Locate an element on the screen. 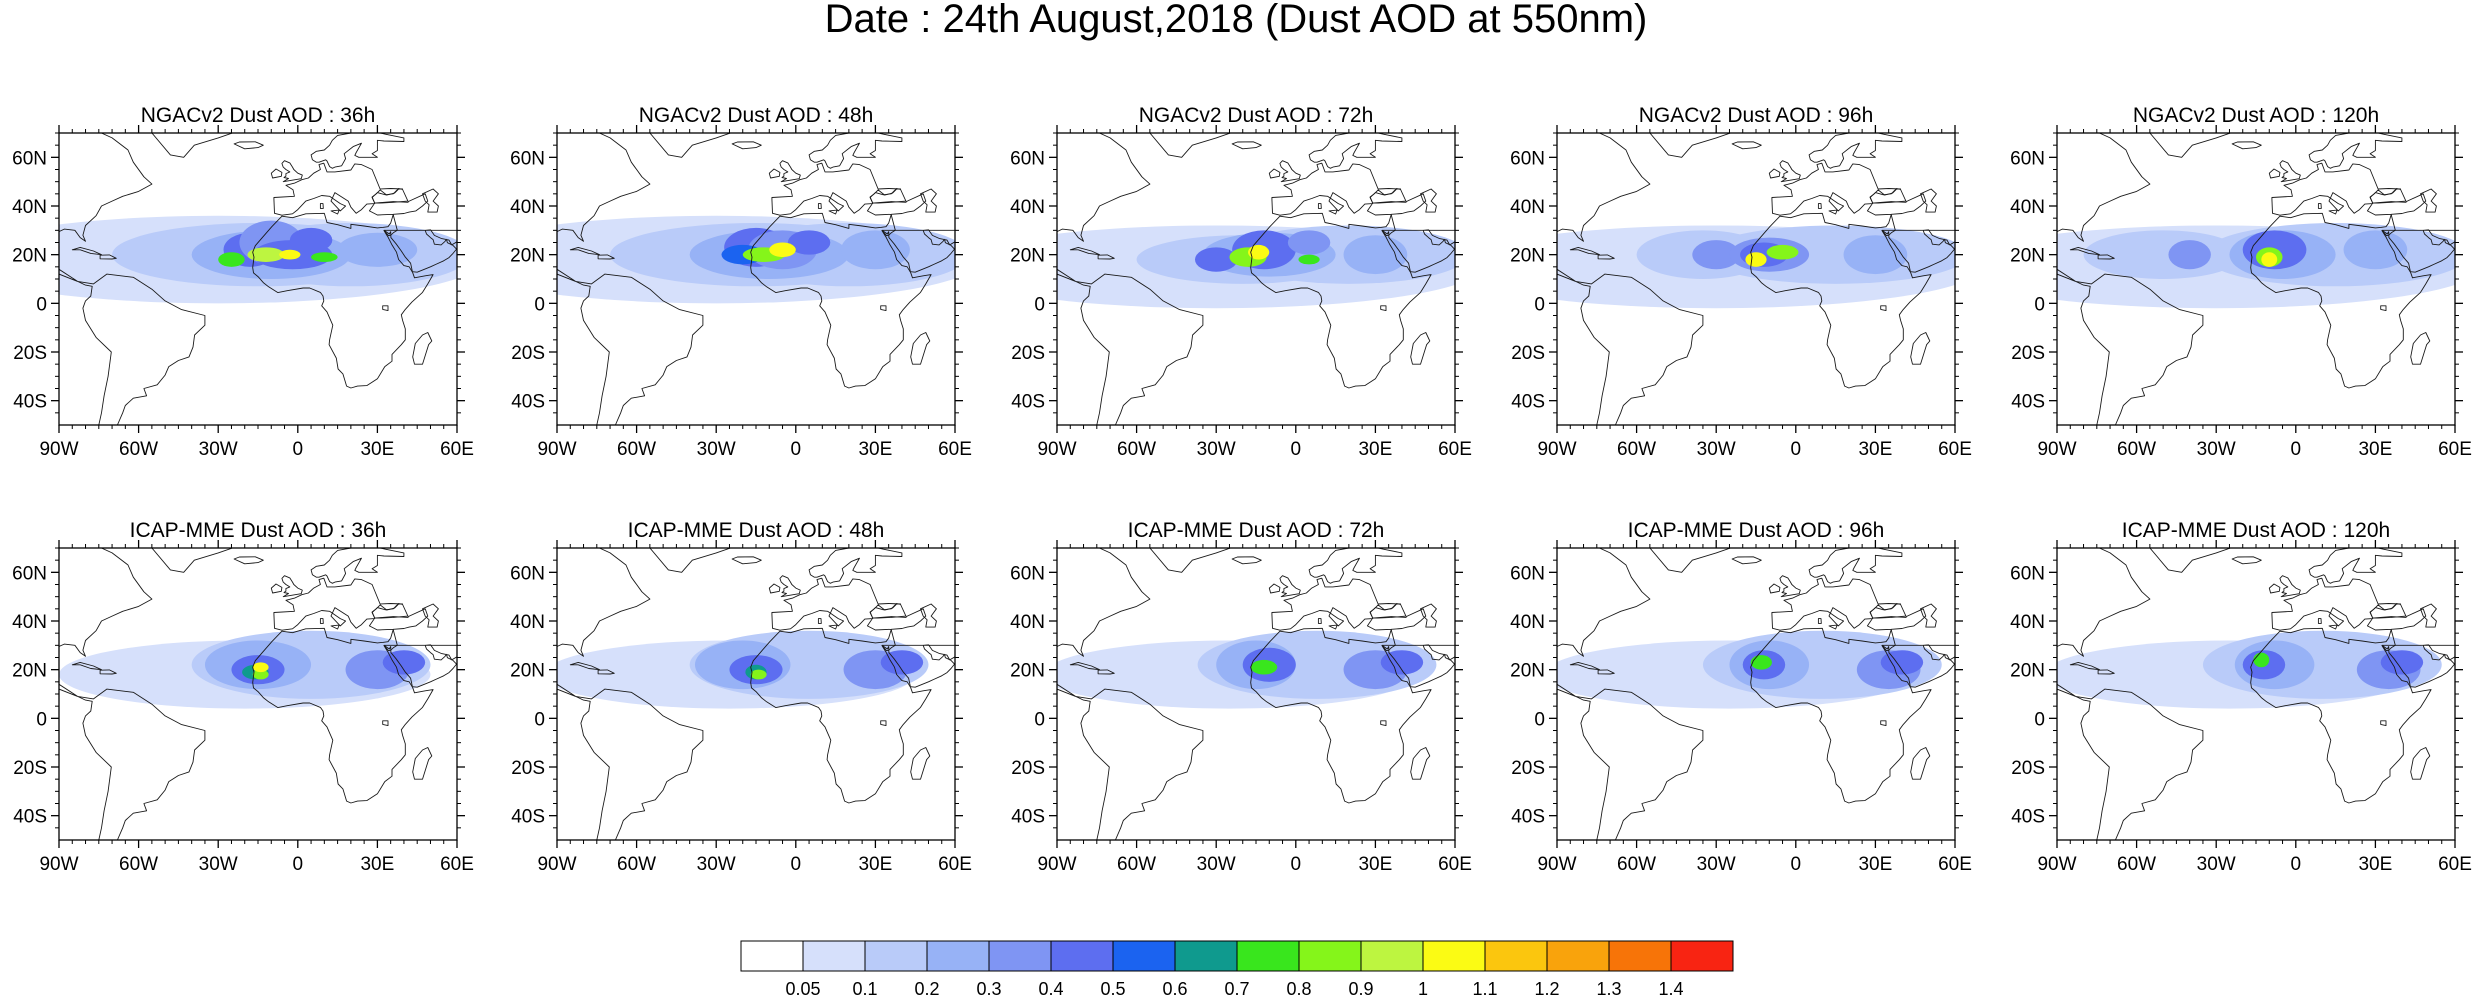  dust-aod-field is located at coordinates (743, 669).